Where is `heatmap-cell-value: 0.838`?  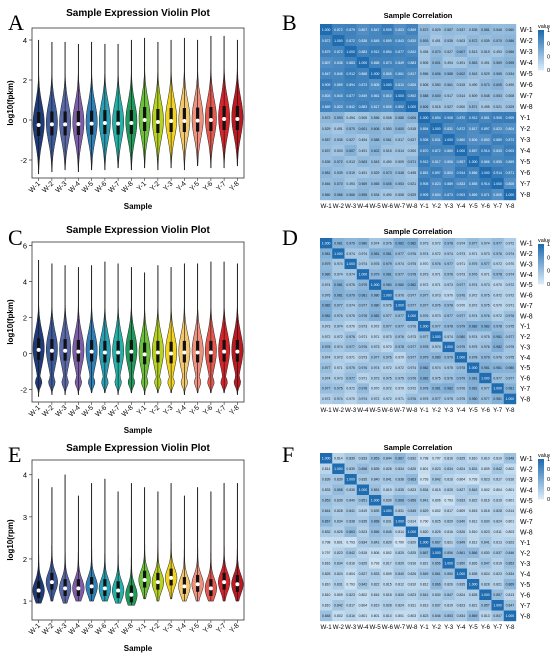
heatmap-cell-value: 0.838 is located at coordinates (338, 63).